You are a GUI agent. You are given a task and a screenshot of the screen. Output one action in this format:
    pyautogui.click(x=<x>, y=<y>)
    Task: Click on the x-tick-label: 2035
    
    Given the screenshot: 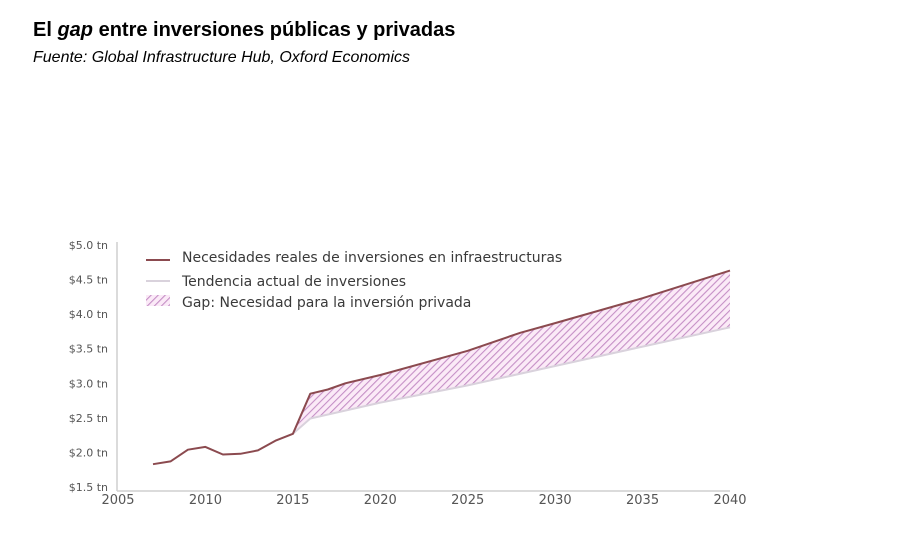 What is the action you would take?
    pyautogui.click(x=642, y=500)
    